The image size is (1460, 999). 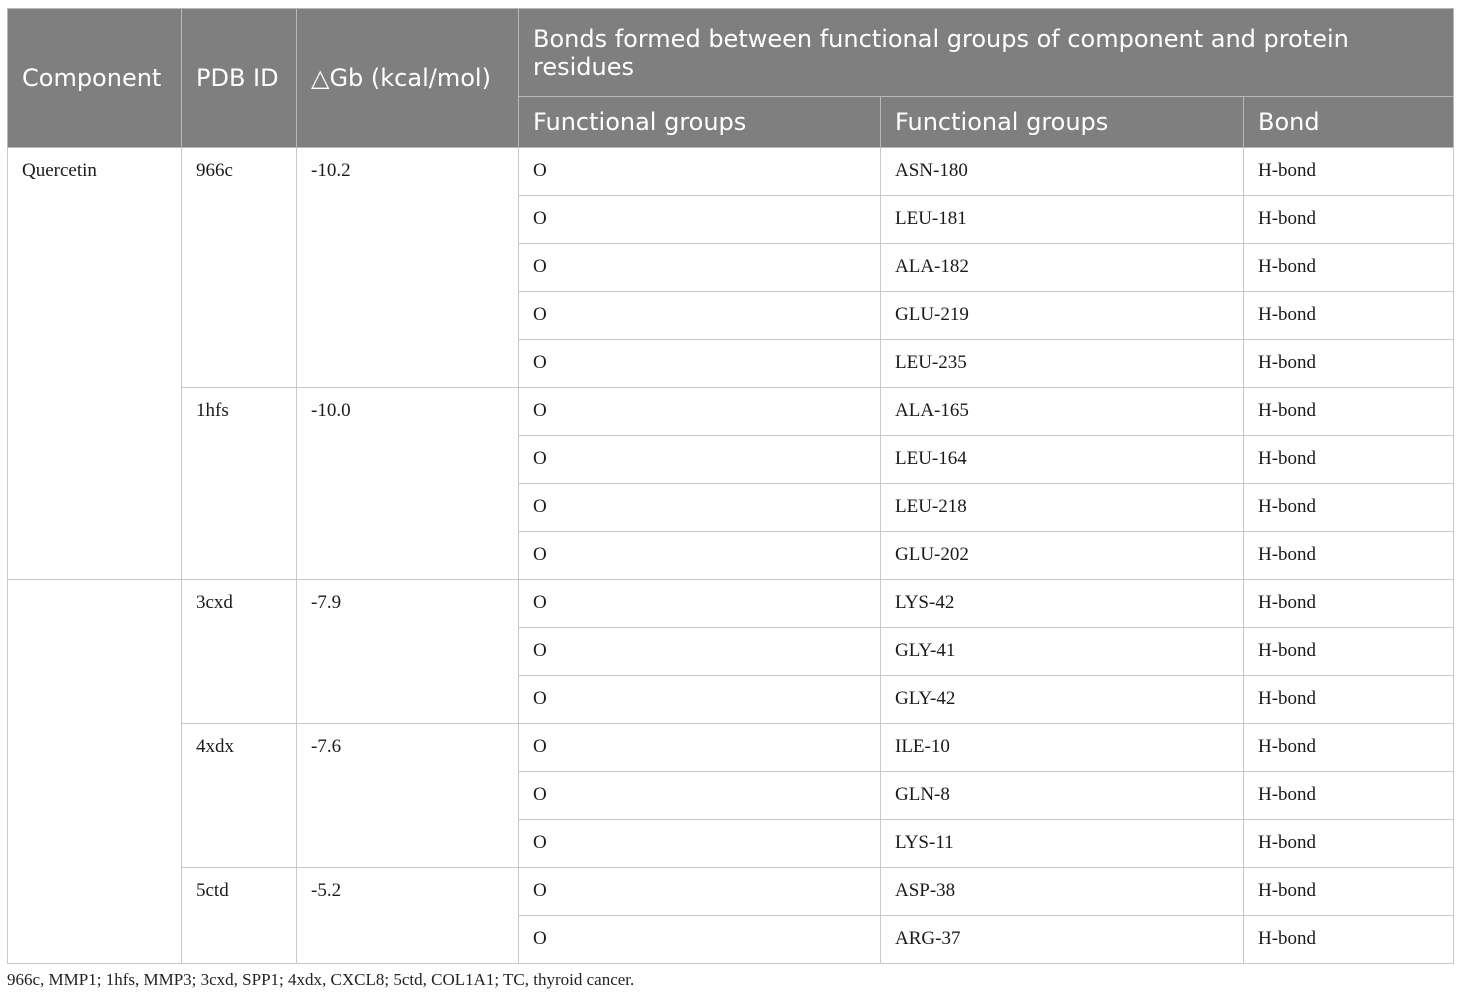 I want to click on table-row: O LEU-235 H-bond, so click(x=731, y=363).